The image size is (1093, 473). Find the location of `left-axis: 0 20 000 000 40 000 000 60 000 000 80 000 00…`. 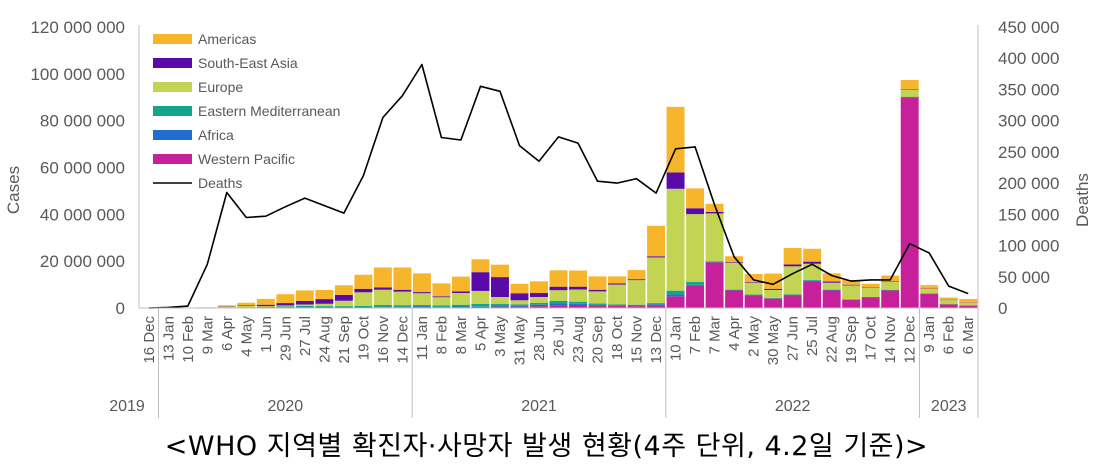

left-axis: 0 20 000 000 40 000 000 60 000 000 80 000 00… is located at coordinates (85, 168).